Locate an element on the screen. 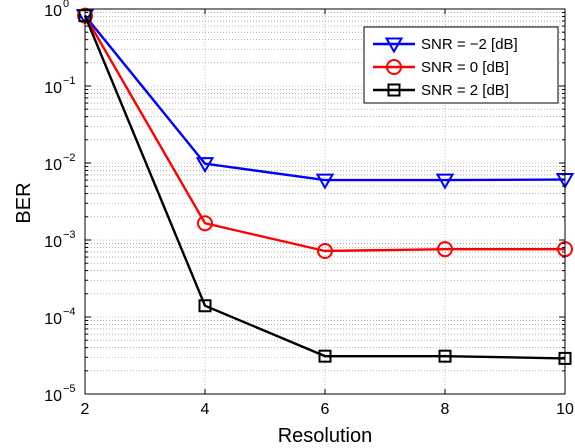 Image resolution: width=575 pixels, height=448 pixels. x-tick-label: 6 is located at coordinates (325, 409).